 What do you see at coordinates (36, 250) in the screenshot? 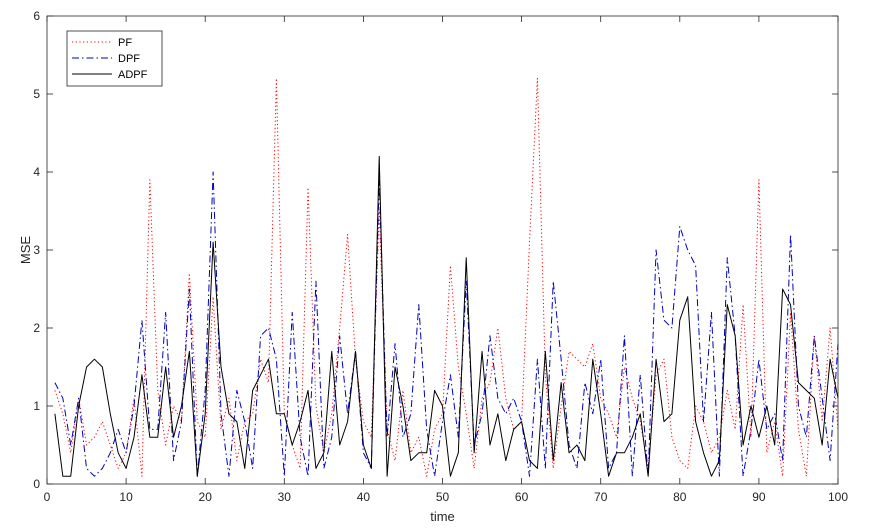
I see `y-tick-label: 3` at bounding box center [36, 250].